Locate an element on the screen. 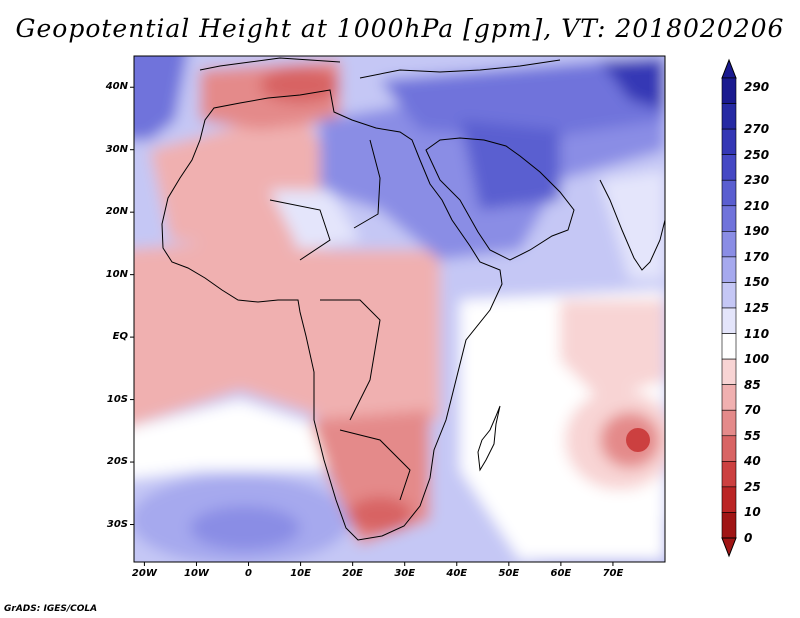  colorbar-label: 270 is located at coordinates (757, 129).